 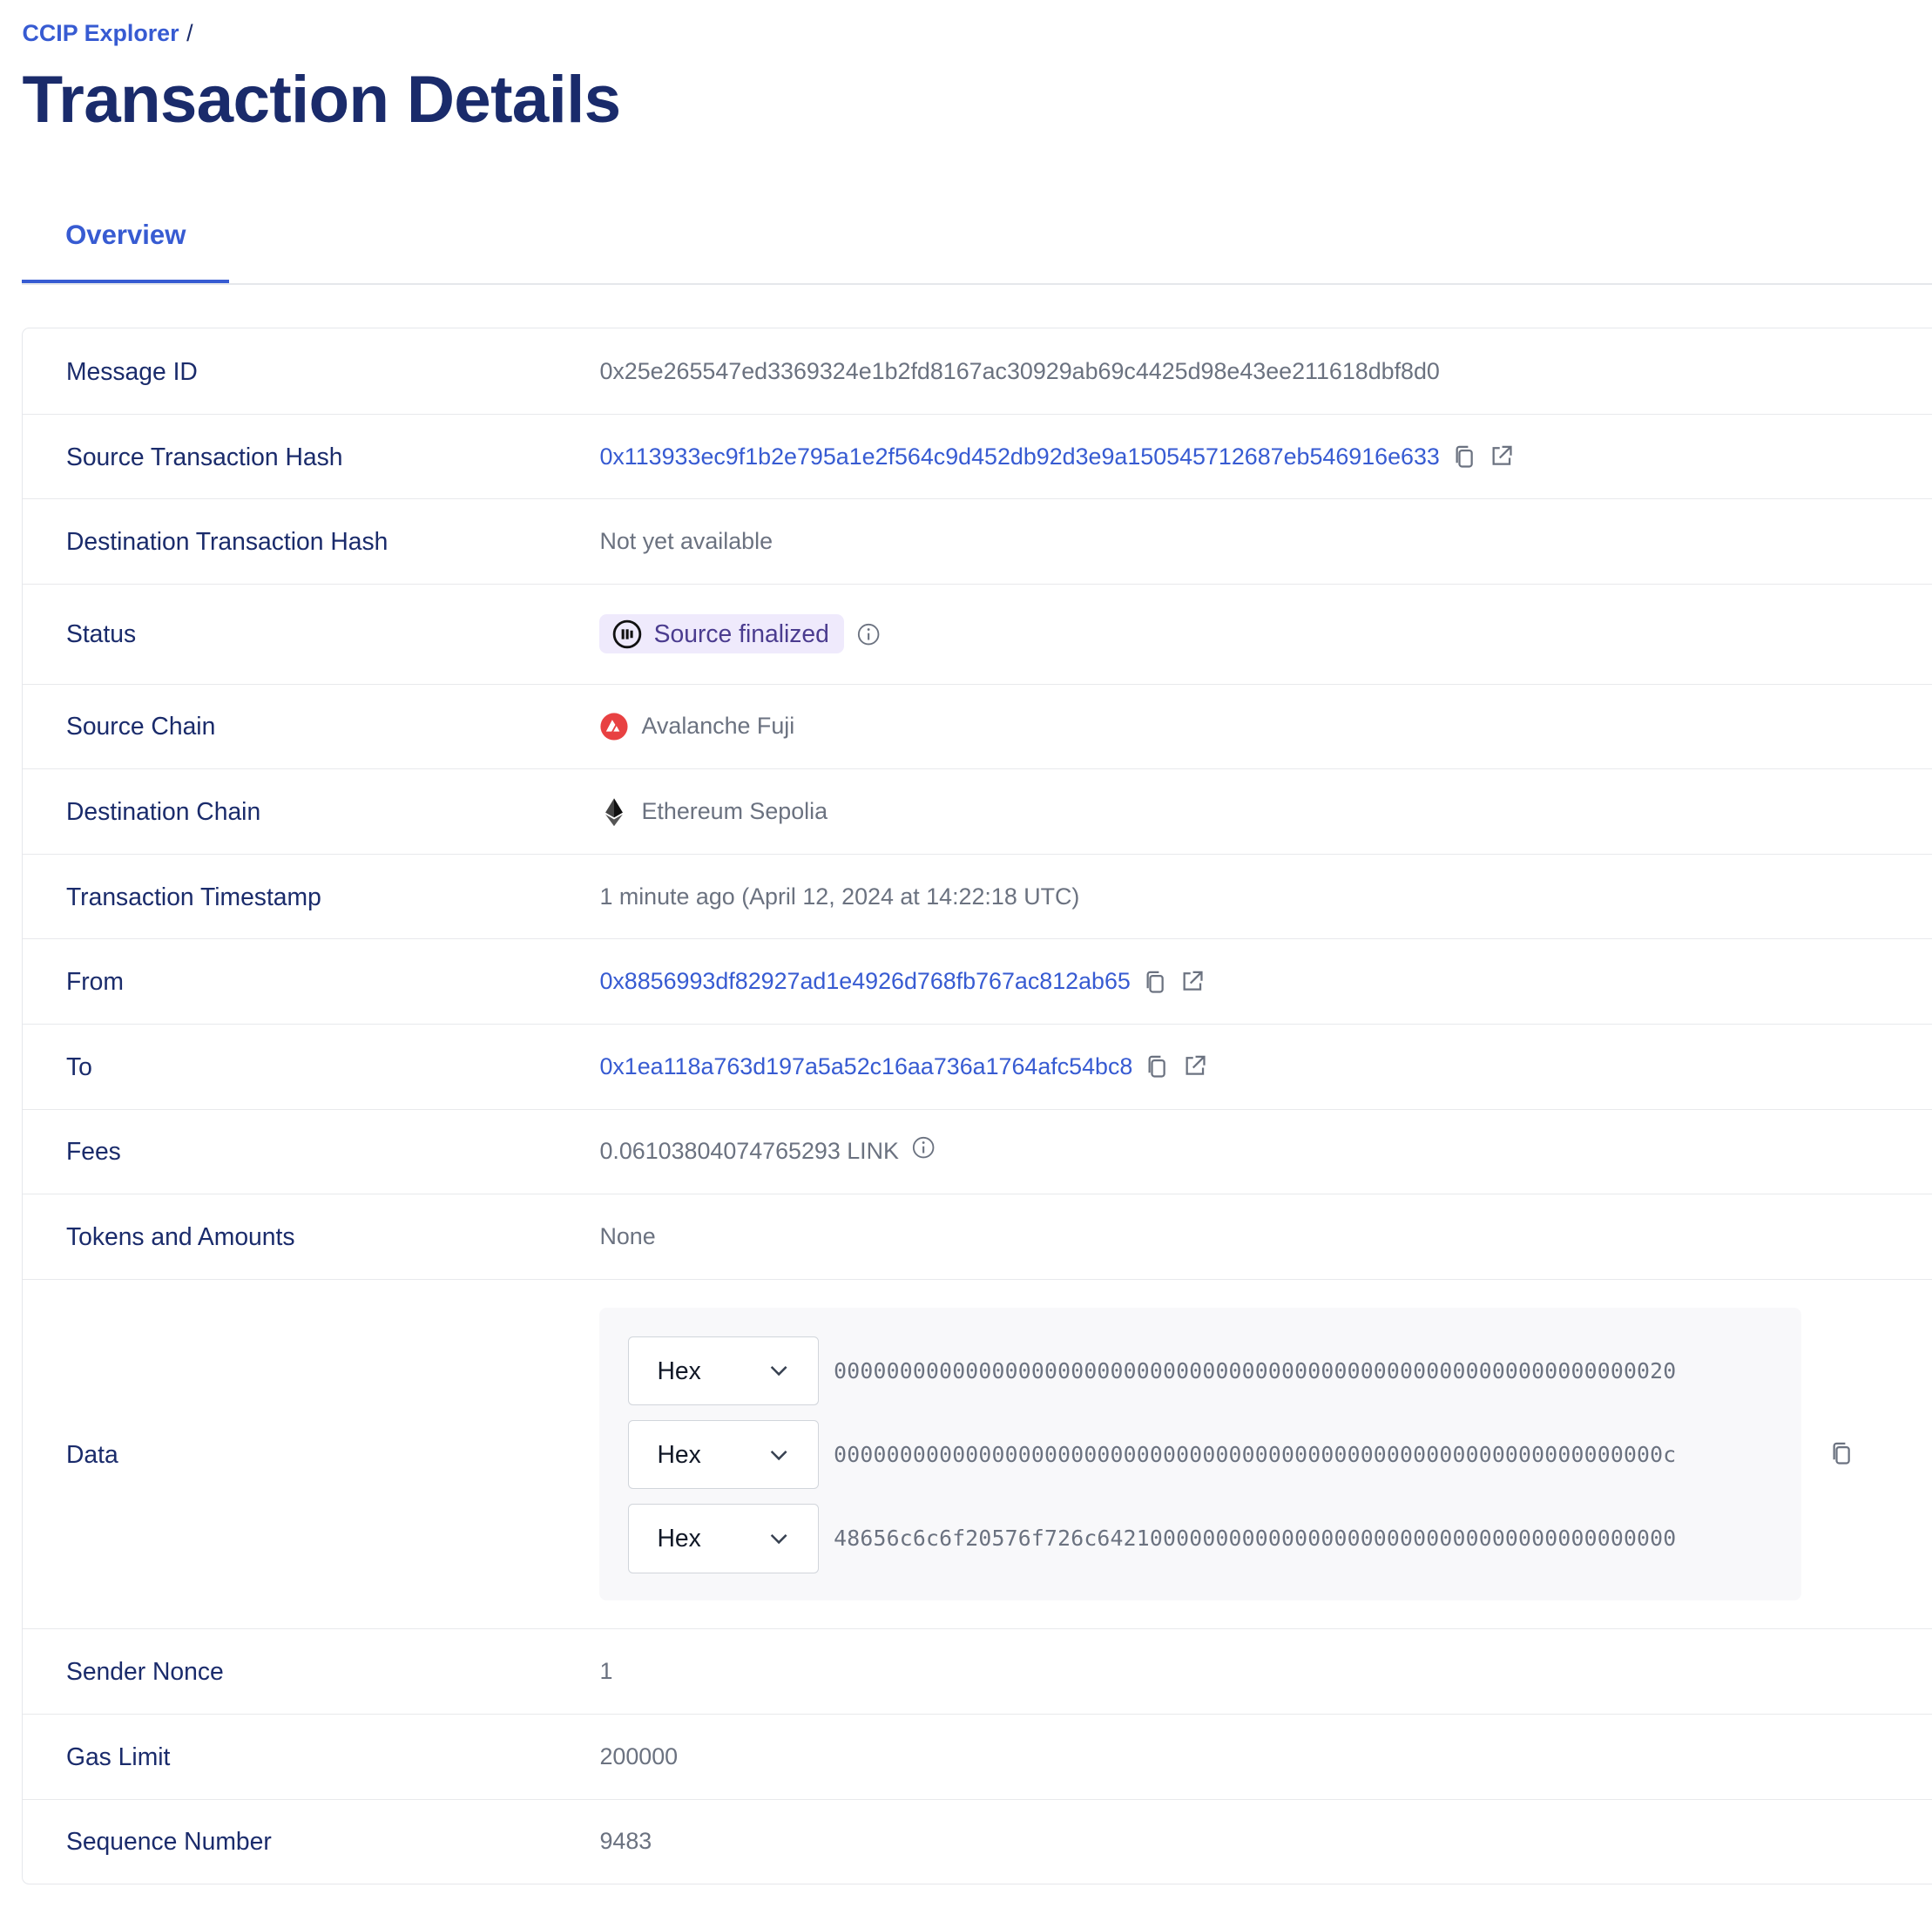 What do you see at coordinates (614, 727) in the screenshot?
I see `avalanche-icon` at bounding box center [614, 727].